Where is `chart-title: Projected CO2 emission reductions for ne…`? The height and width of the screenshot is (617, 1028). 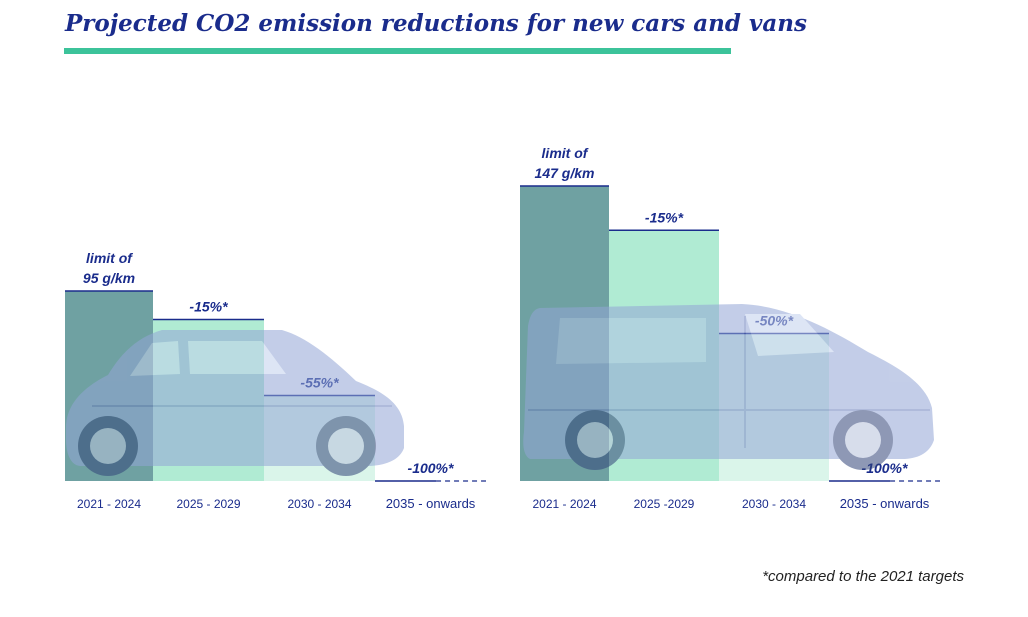 chart-title: Projected CO2 emission reductions for ne… is located at coordinates (436, 23).